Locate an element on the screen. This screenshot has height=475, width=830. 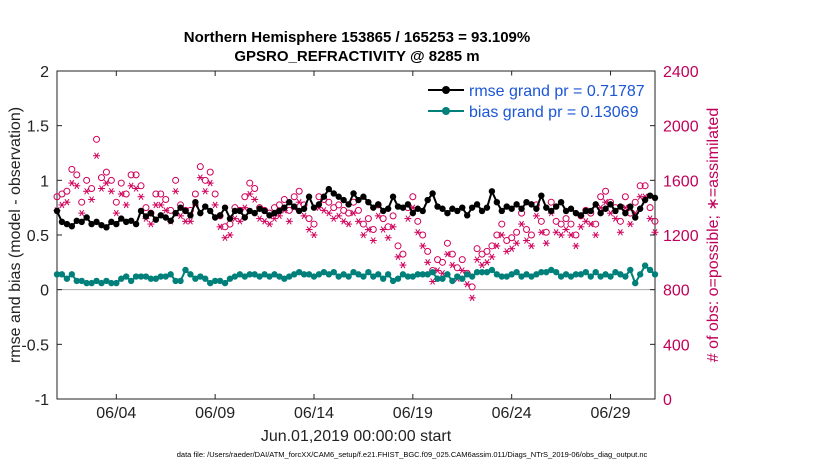
x-tick-label: 06/09 is located at coordinates (215, 413).